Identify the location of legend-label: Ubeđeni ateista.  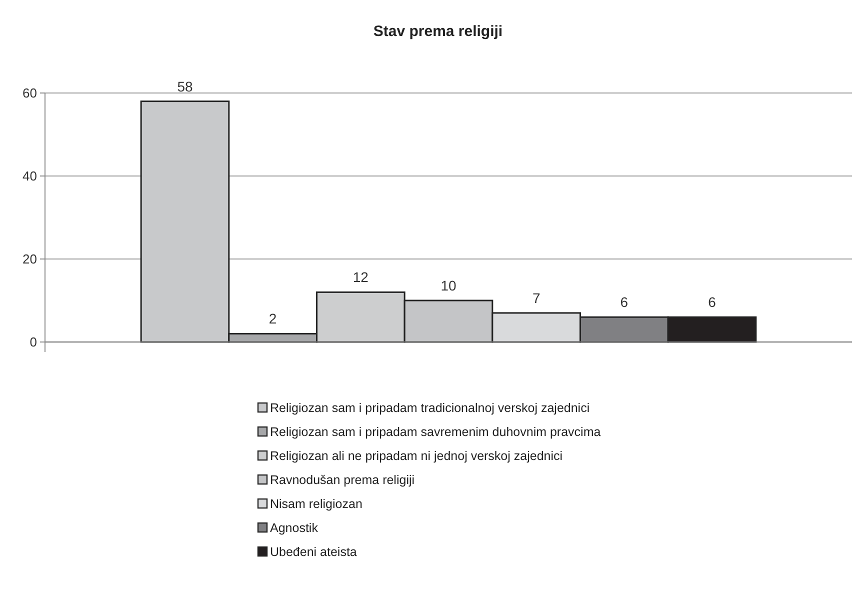
(313, 552).